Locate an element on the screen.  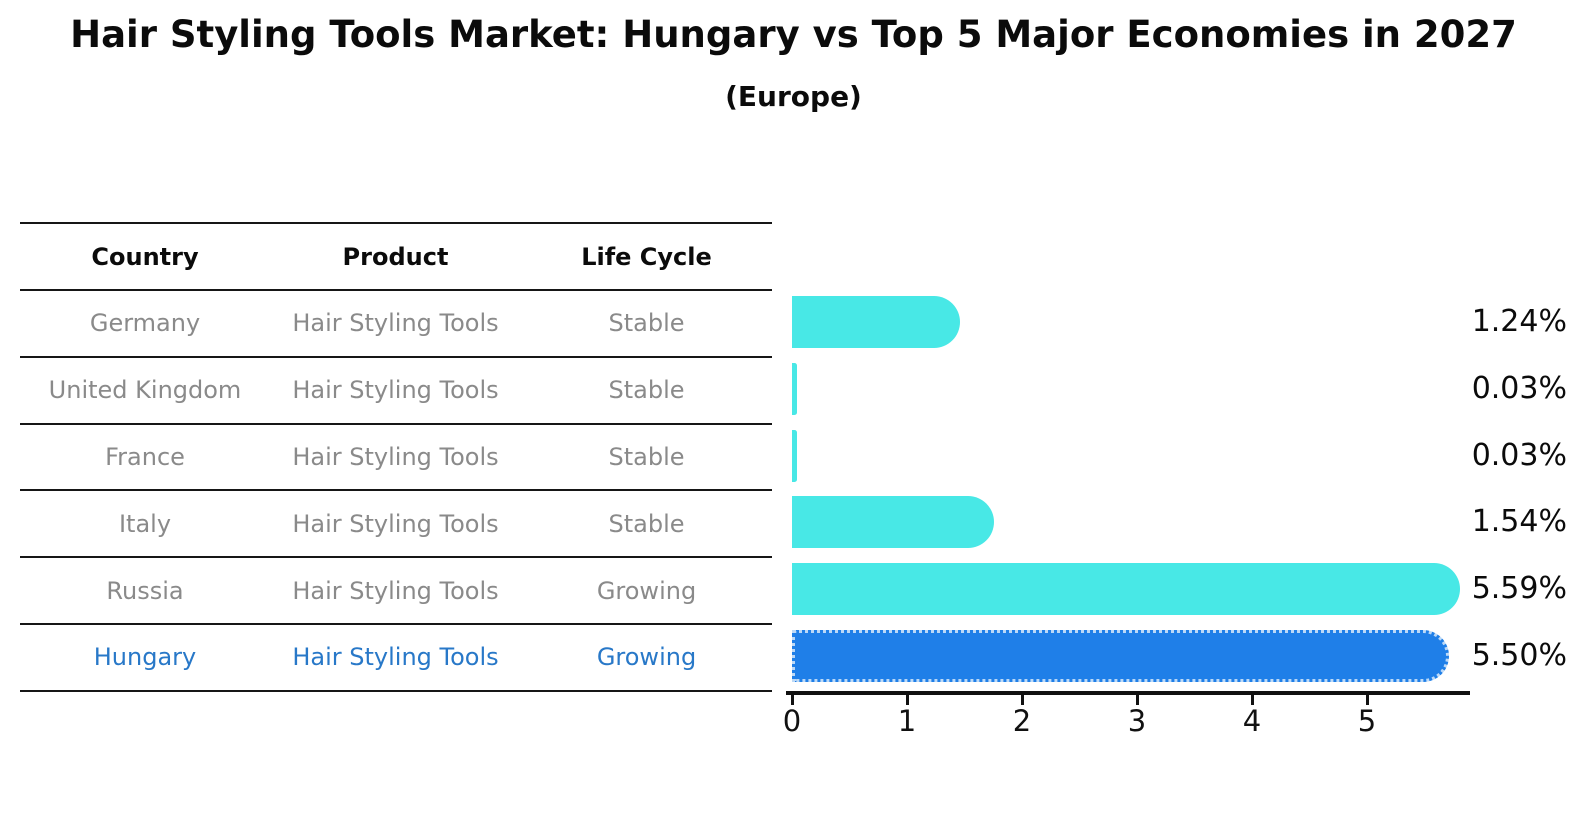
table-row: Hungary Hair Styling Tools Growing is located at coordinates (396, 658).